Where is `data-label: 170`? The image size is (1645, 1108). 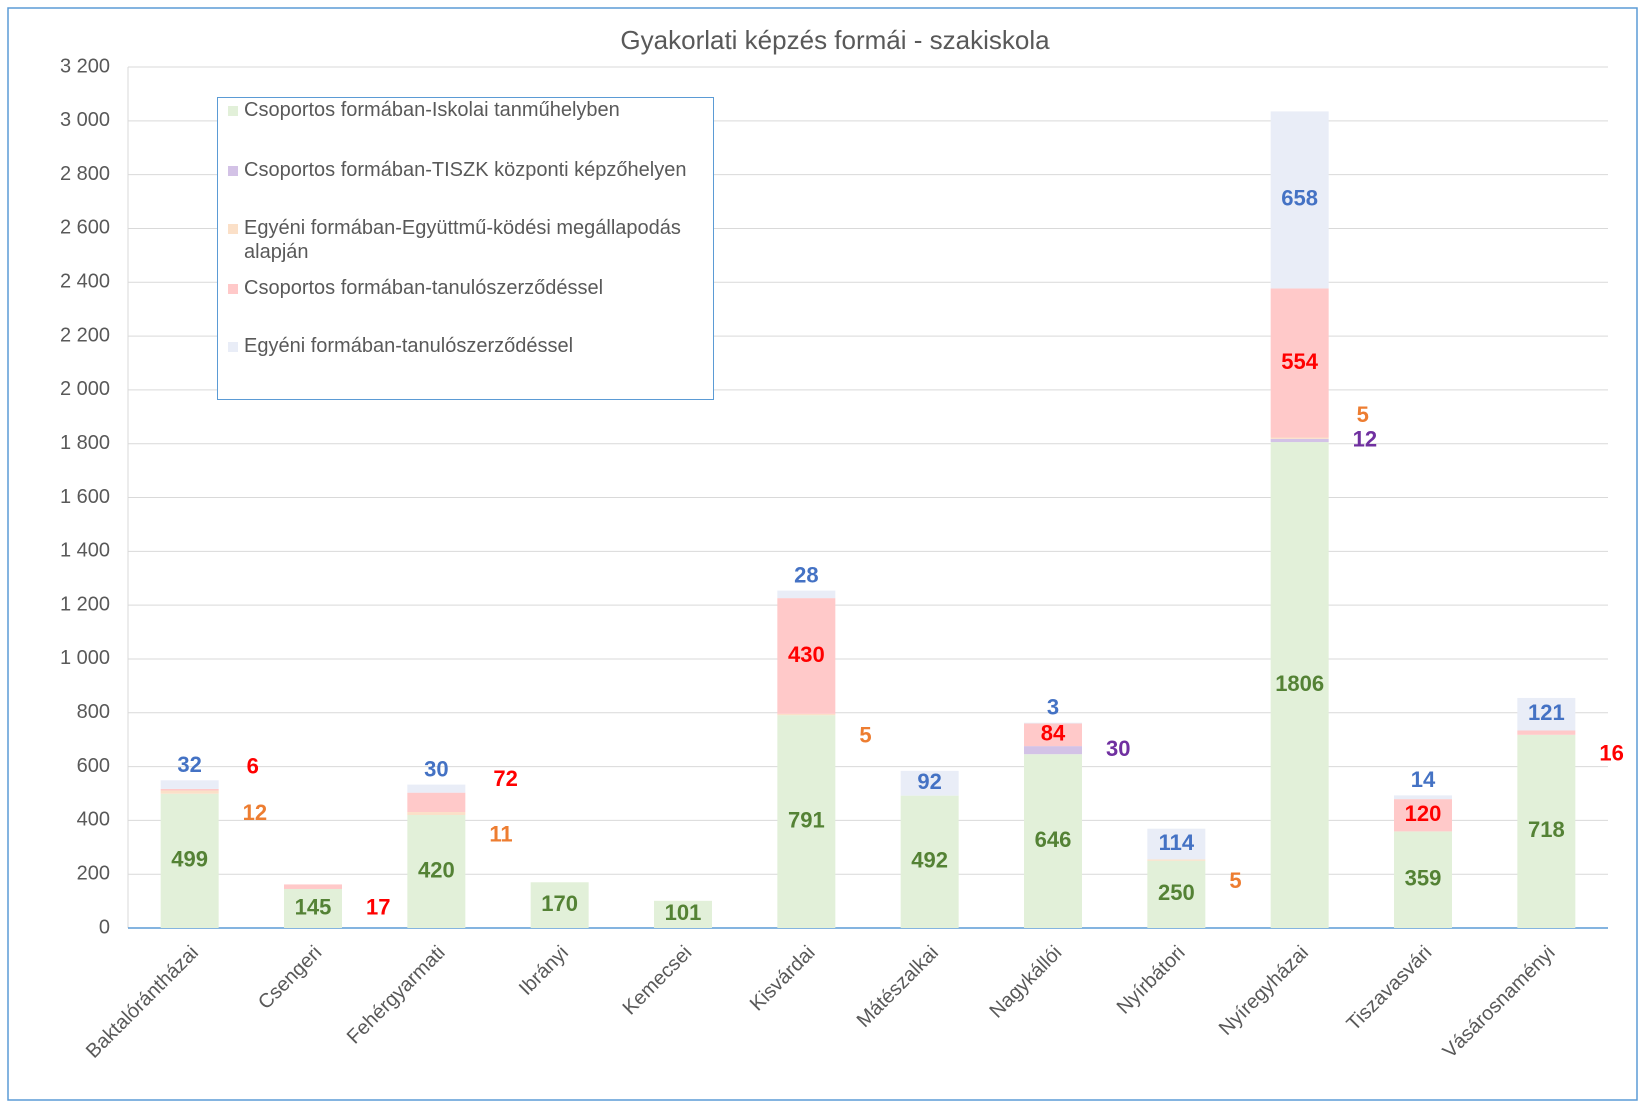
data-label: 170 is located at coordinates (559, 903).